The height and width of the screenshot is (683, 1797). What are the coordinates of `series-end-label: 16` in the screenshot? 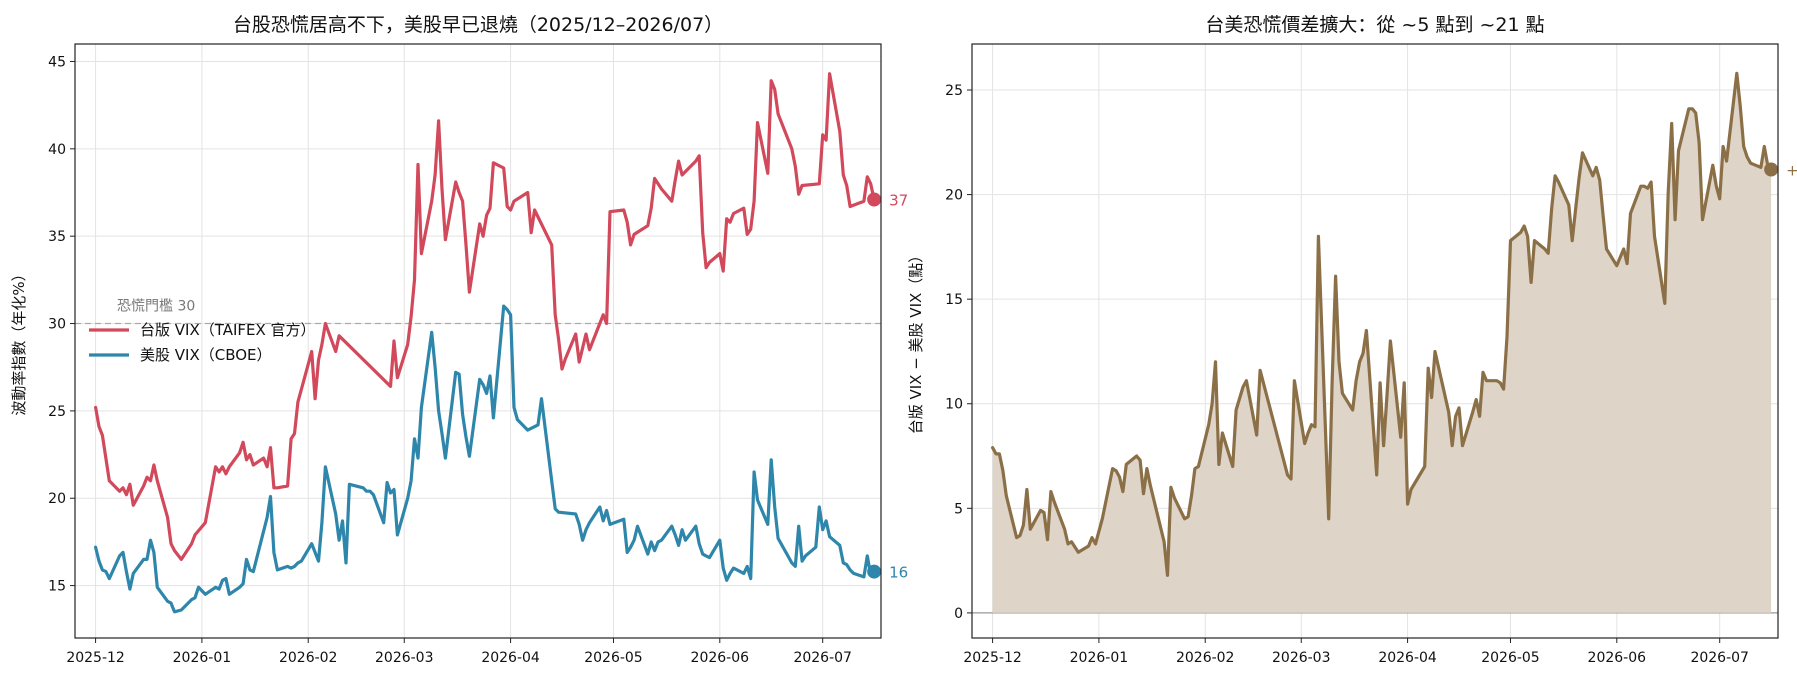 It's located at (898, 573).